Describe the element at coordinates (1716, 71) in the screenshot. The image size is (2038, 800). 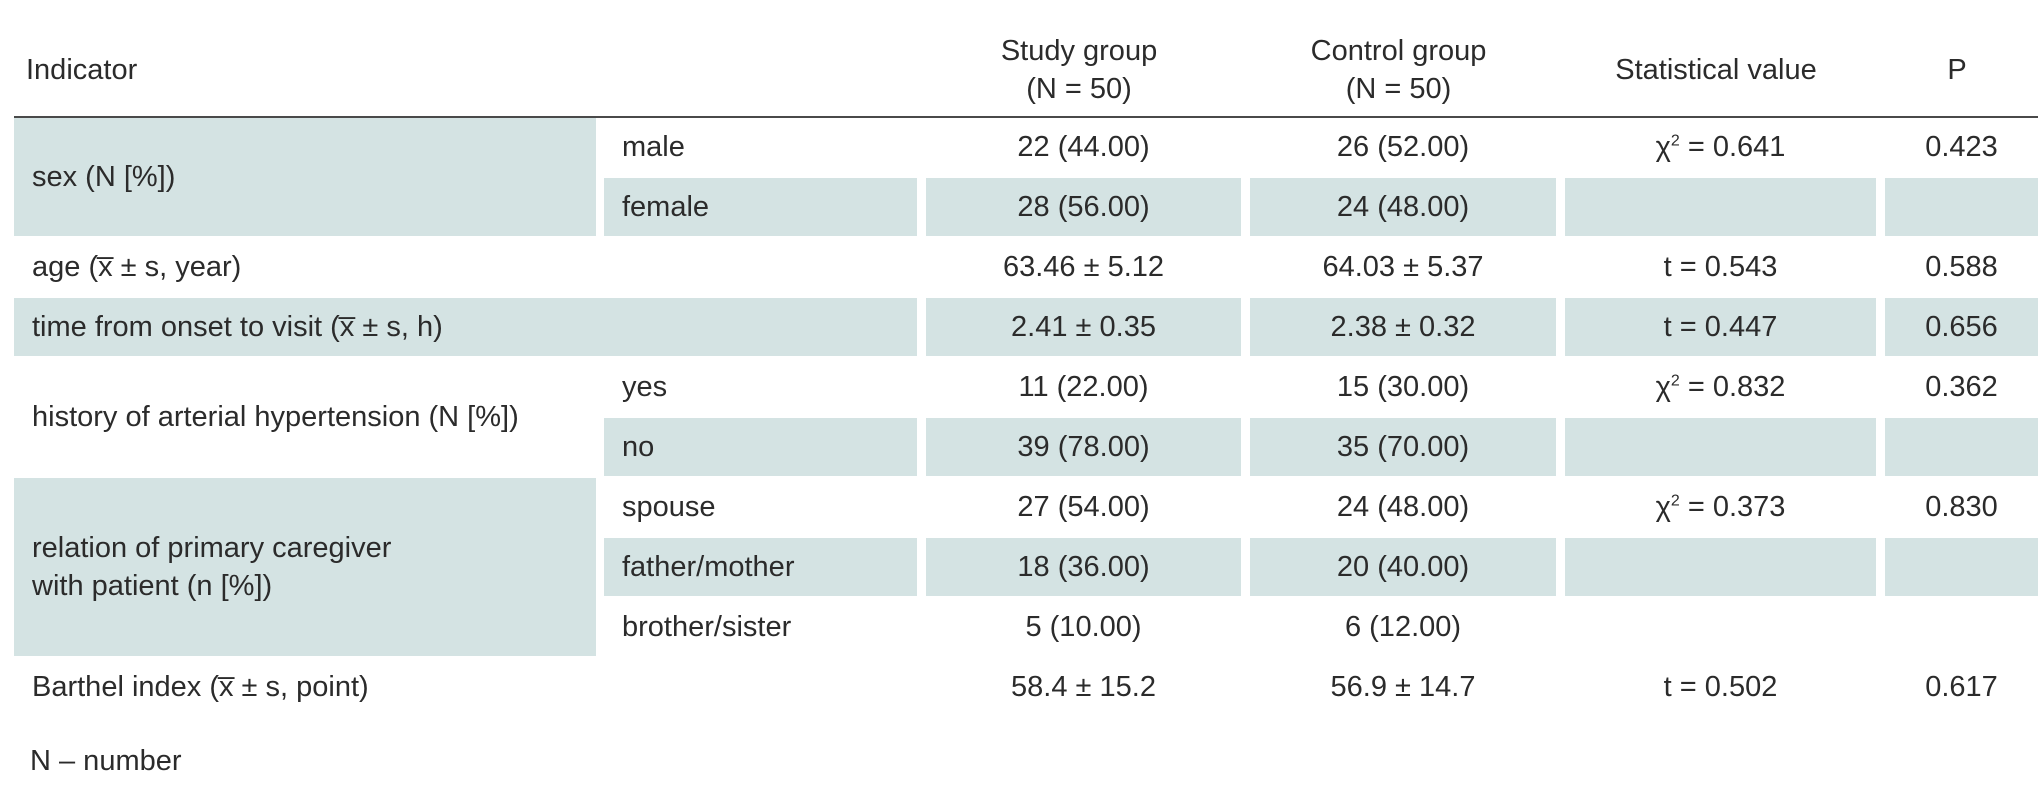
I see `header-statistical-value: Statistical value` at that location.